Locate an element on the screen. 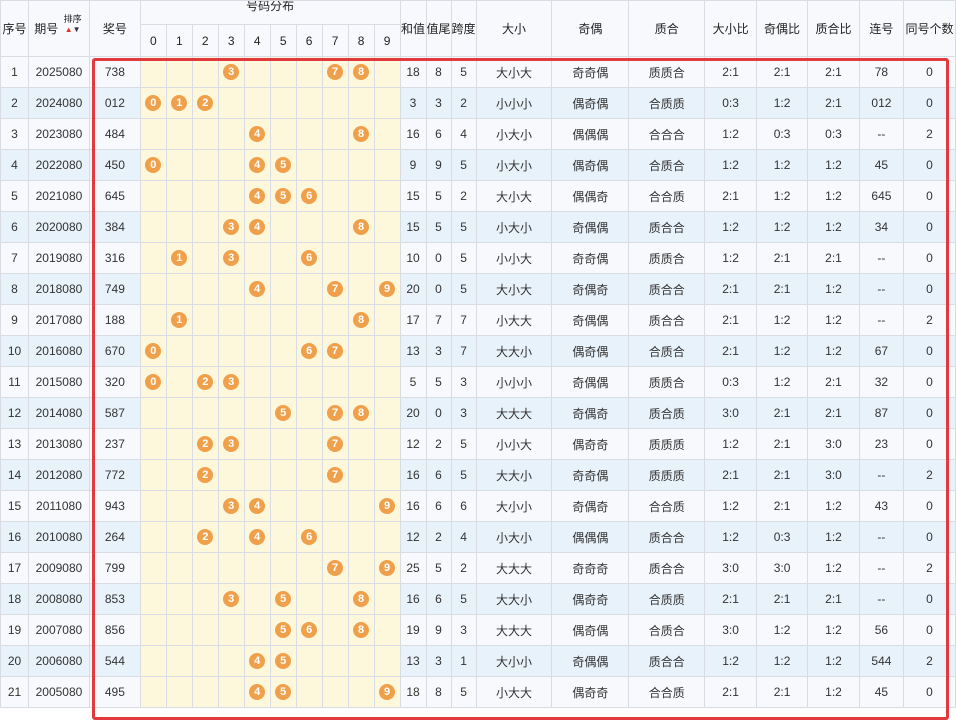 The image size is (956, 723). cell-sr: 2:1 is located at coordinates (731, 692).